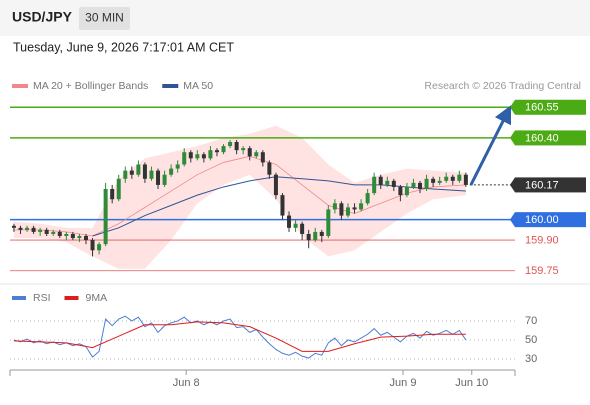 The image size is (590, 405). Describe the element at coordinates (542, 271) in the screenshot. I see `level-label: 159.75` at that location.